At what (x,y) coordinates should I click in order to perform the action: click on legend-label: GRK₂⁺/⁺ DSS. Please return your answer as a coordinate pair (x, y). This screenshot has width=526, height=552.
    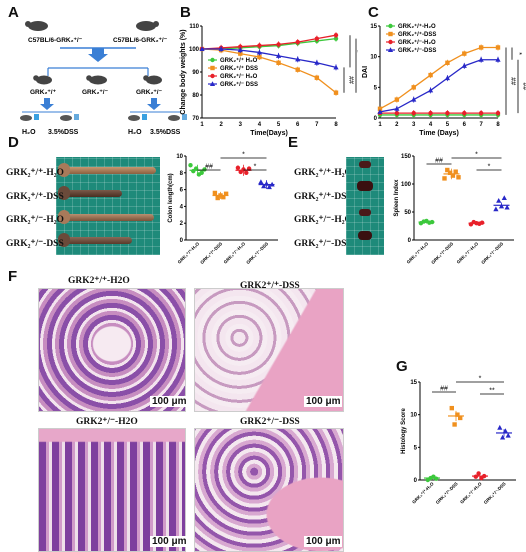
    Looking at the image, I should click on (239, 68).